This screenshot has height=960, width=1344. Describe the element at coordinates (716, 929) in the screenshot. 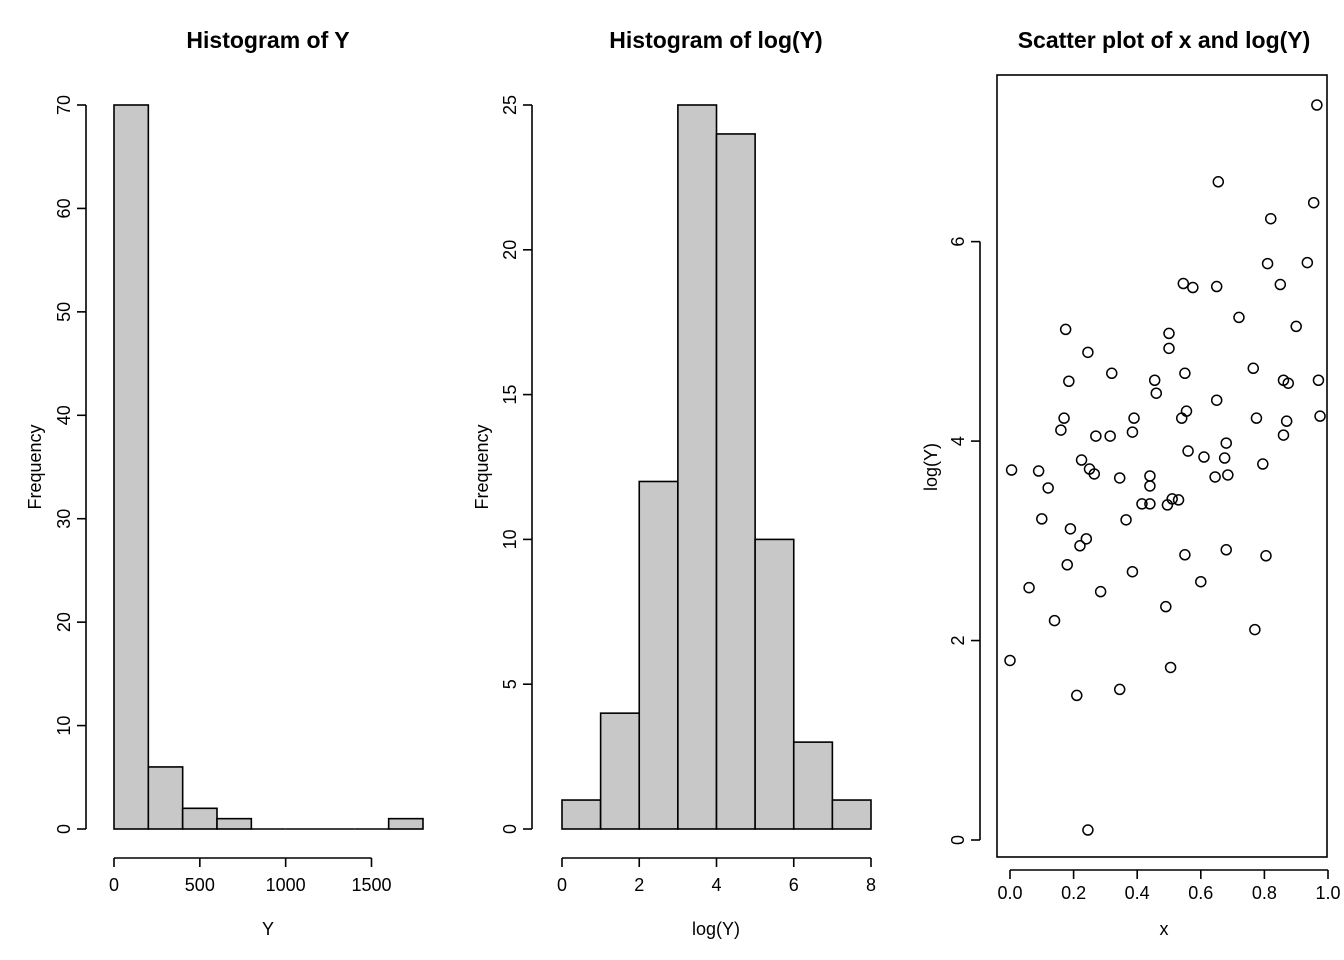

I see `x-axis-label: log(Y)` at that location.